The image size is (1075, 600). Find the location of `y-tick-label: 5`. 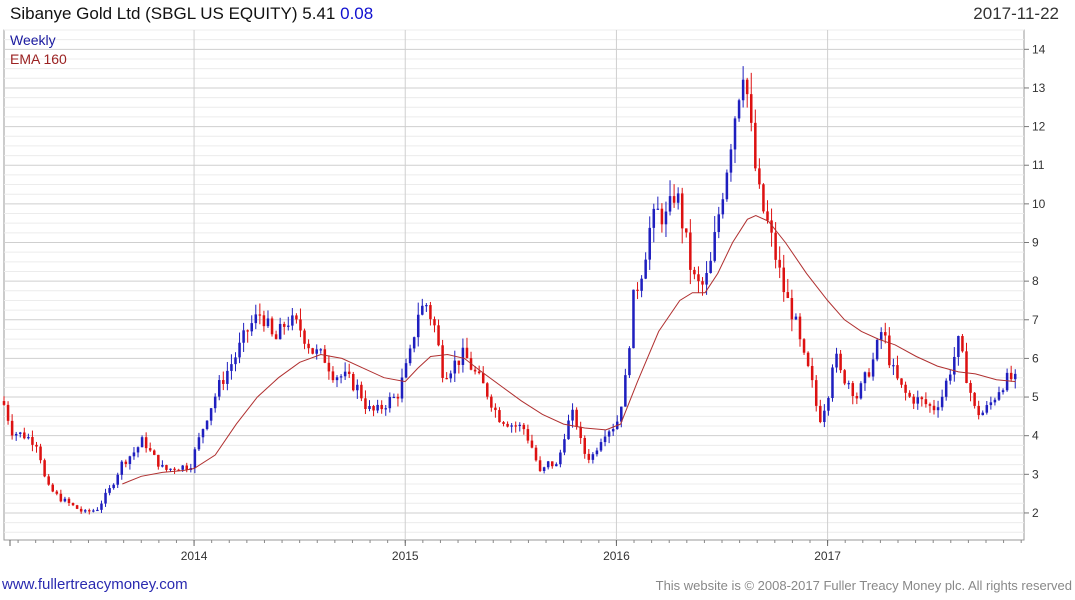

y-tick-label: 5 is located at coordinates (1035, 397).